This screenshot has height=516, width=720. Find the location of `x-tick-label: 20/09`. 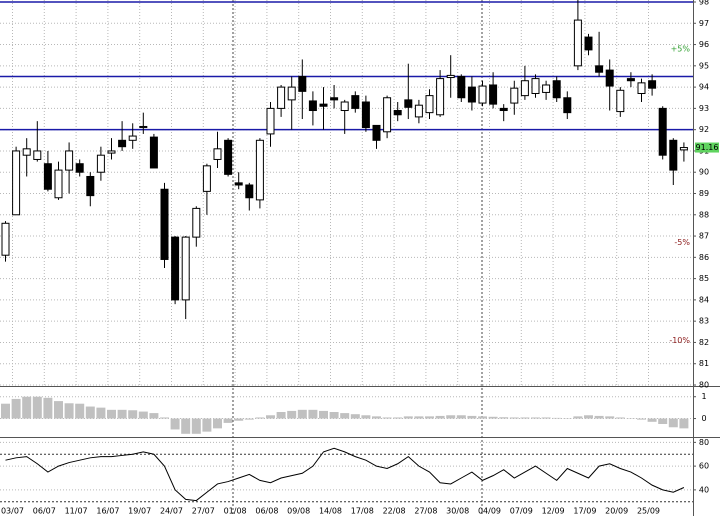

x-tick-label: 20/09 is located at coordinates (616, 511).